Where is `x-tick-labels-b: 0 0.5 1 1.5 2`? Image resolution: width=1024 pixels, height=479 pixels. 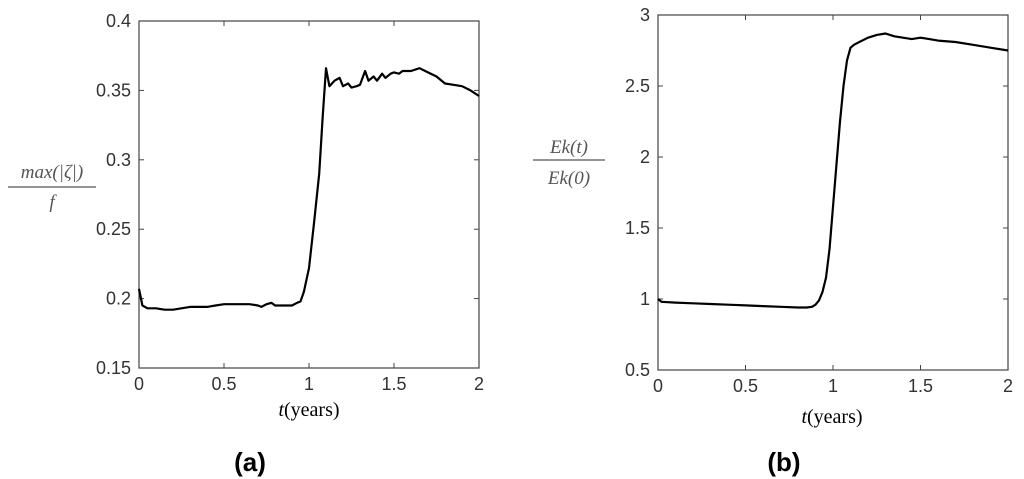
x-tick-labels-b: 0 0.5 1 1.5 2 is located at coordinates (833, 386).